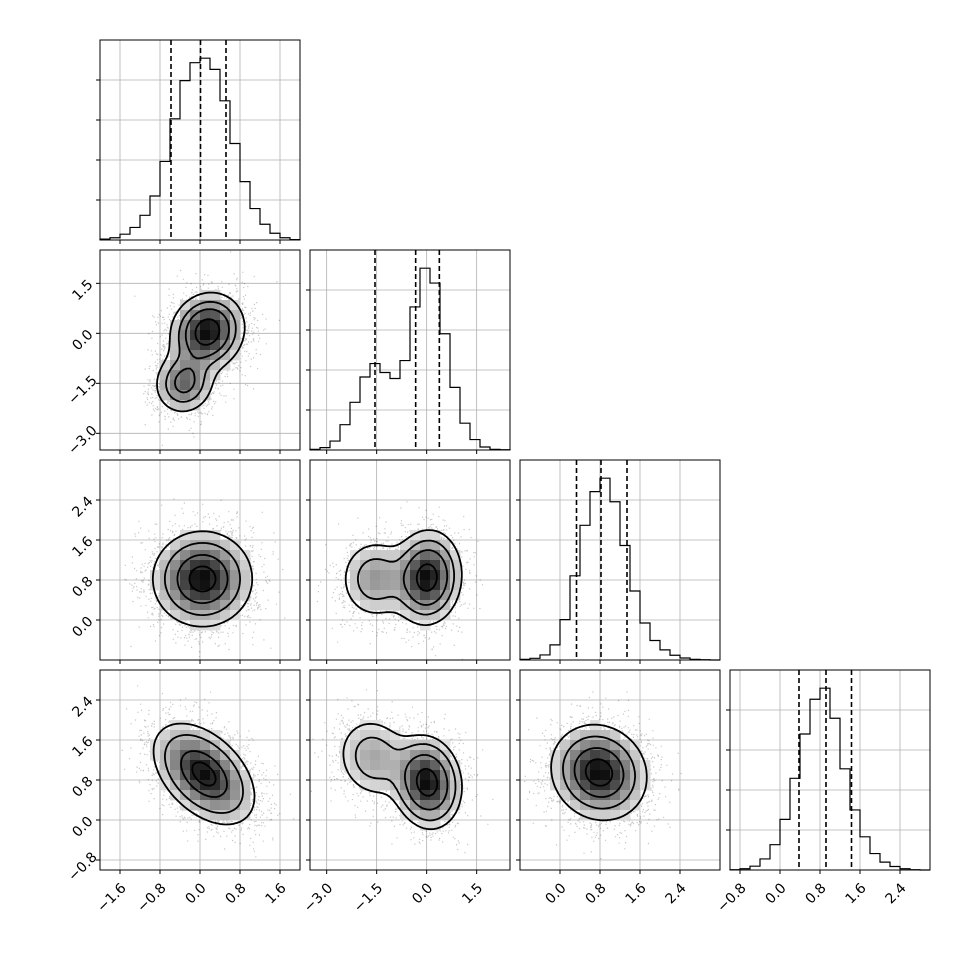  Describe the element at coordinates (82, 587) in the screenshot. I see `y-tick-label-2-1: 0.8` at that location.